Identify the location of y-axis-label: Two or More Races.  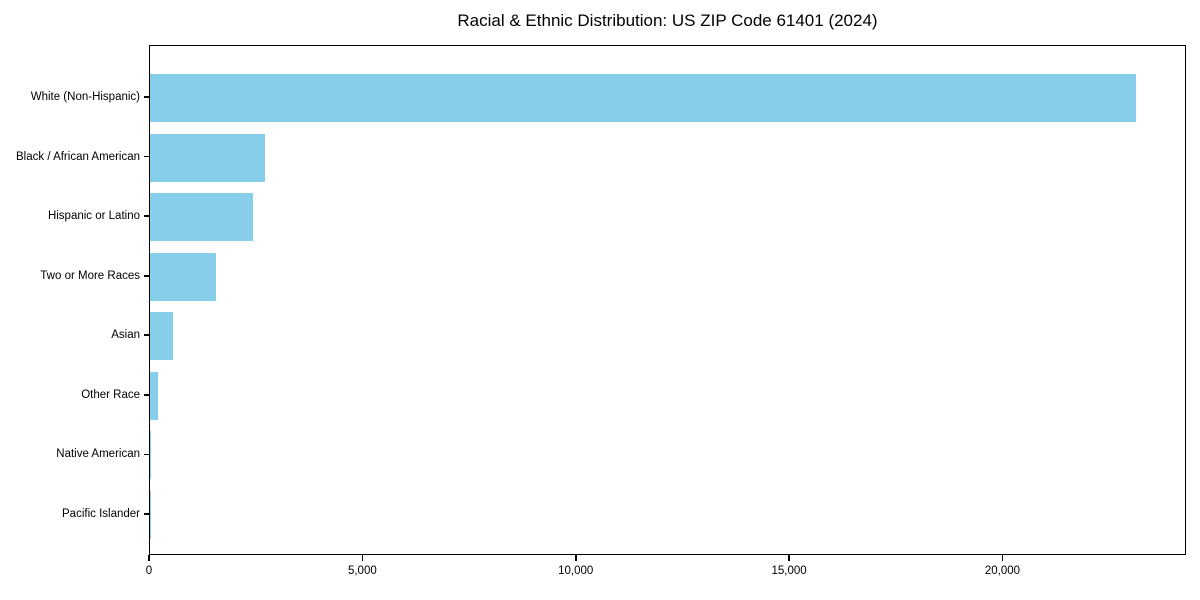
(90, 275).